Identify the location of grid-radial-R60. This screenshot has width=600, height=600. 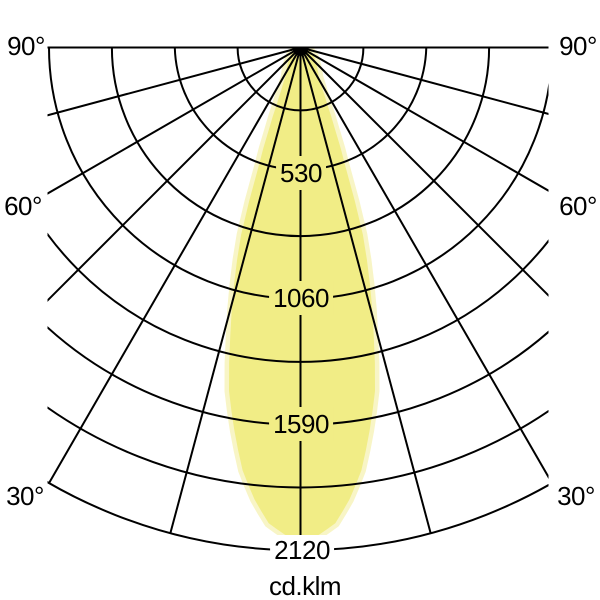
(424, 119).